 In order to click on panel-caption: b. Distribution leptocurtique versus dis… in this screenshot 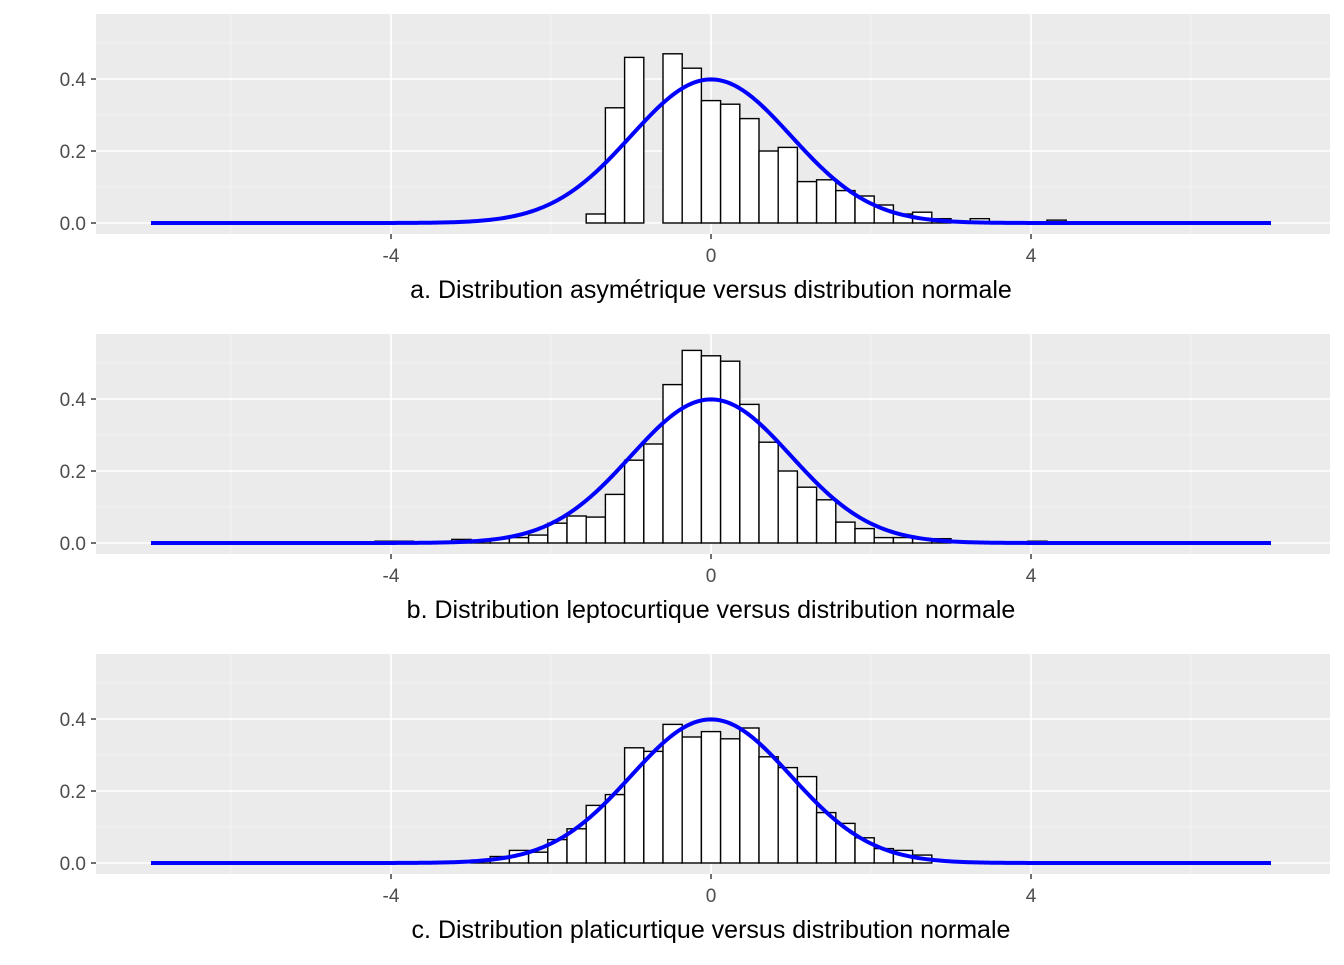, I will do `click(711, 610)`.